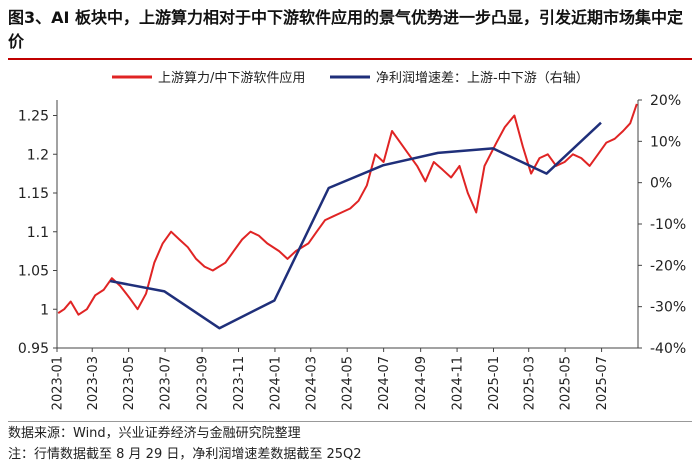 The image size is (700, 469). Describe the element at coordinates (661, 184) in the screenshot. I see `right-tick-label: 0%` at that location.